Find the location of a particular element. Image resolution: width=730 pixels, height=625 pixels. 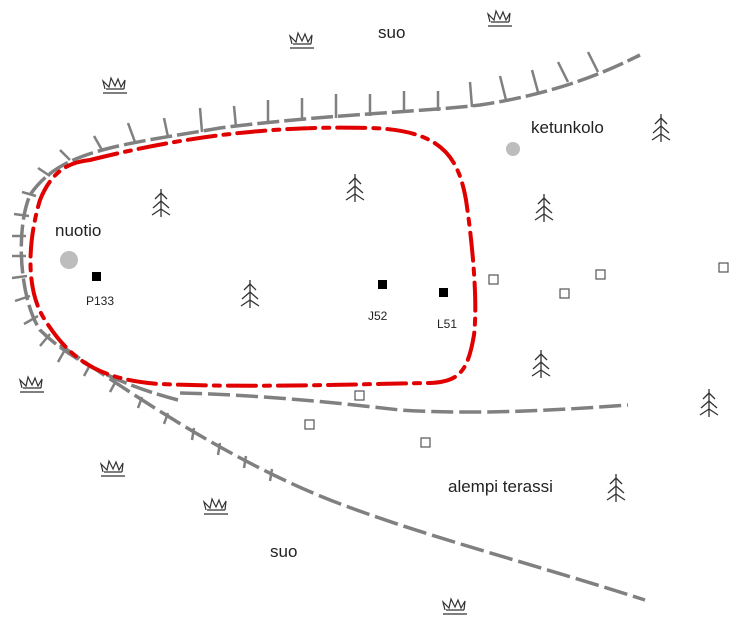

find-label-l51: L51 is located at coordinates (447, 324).